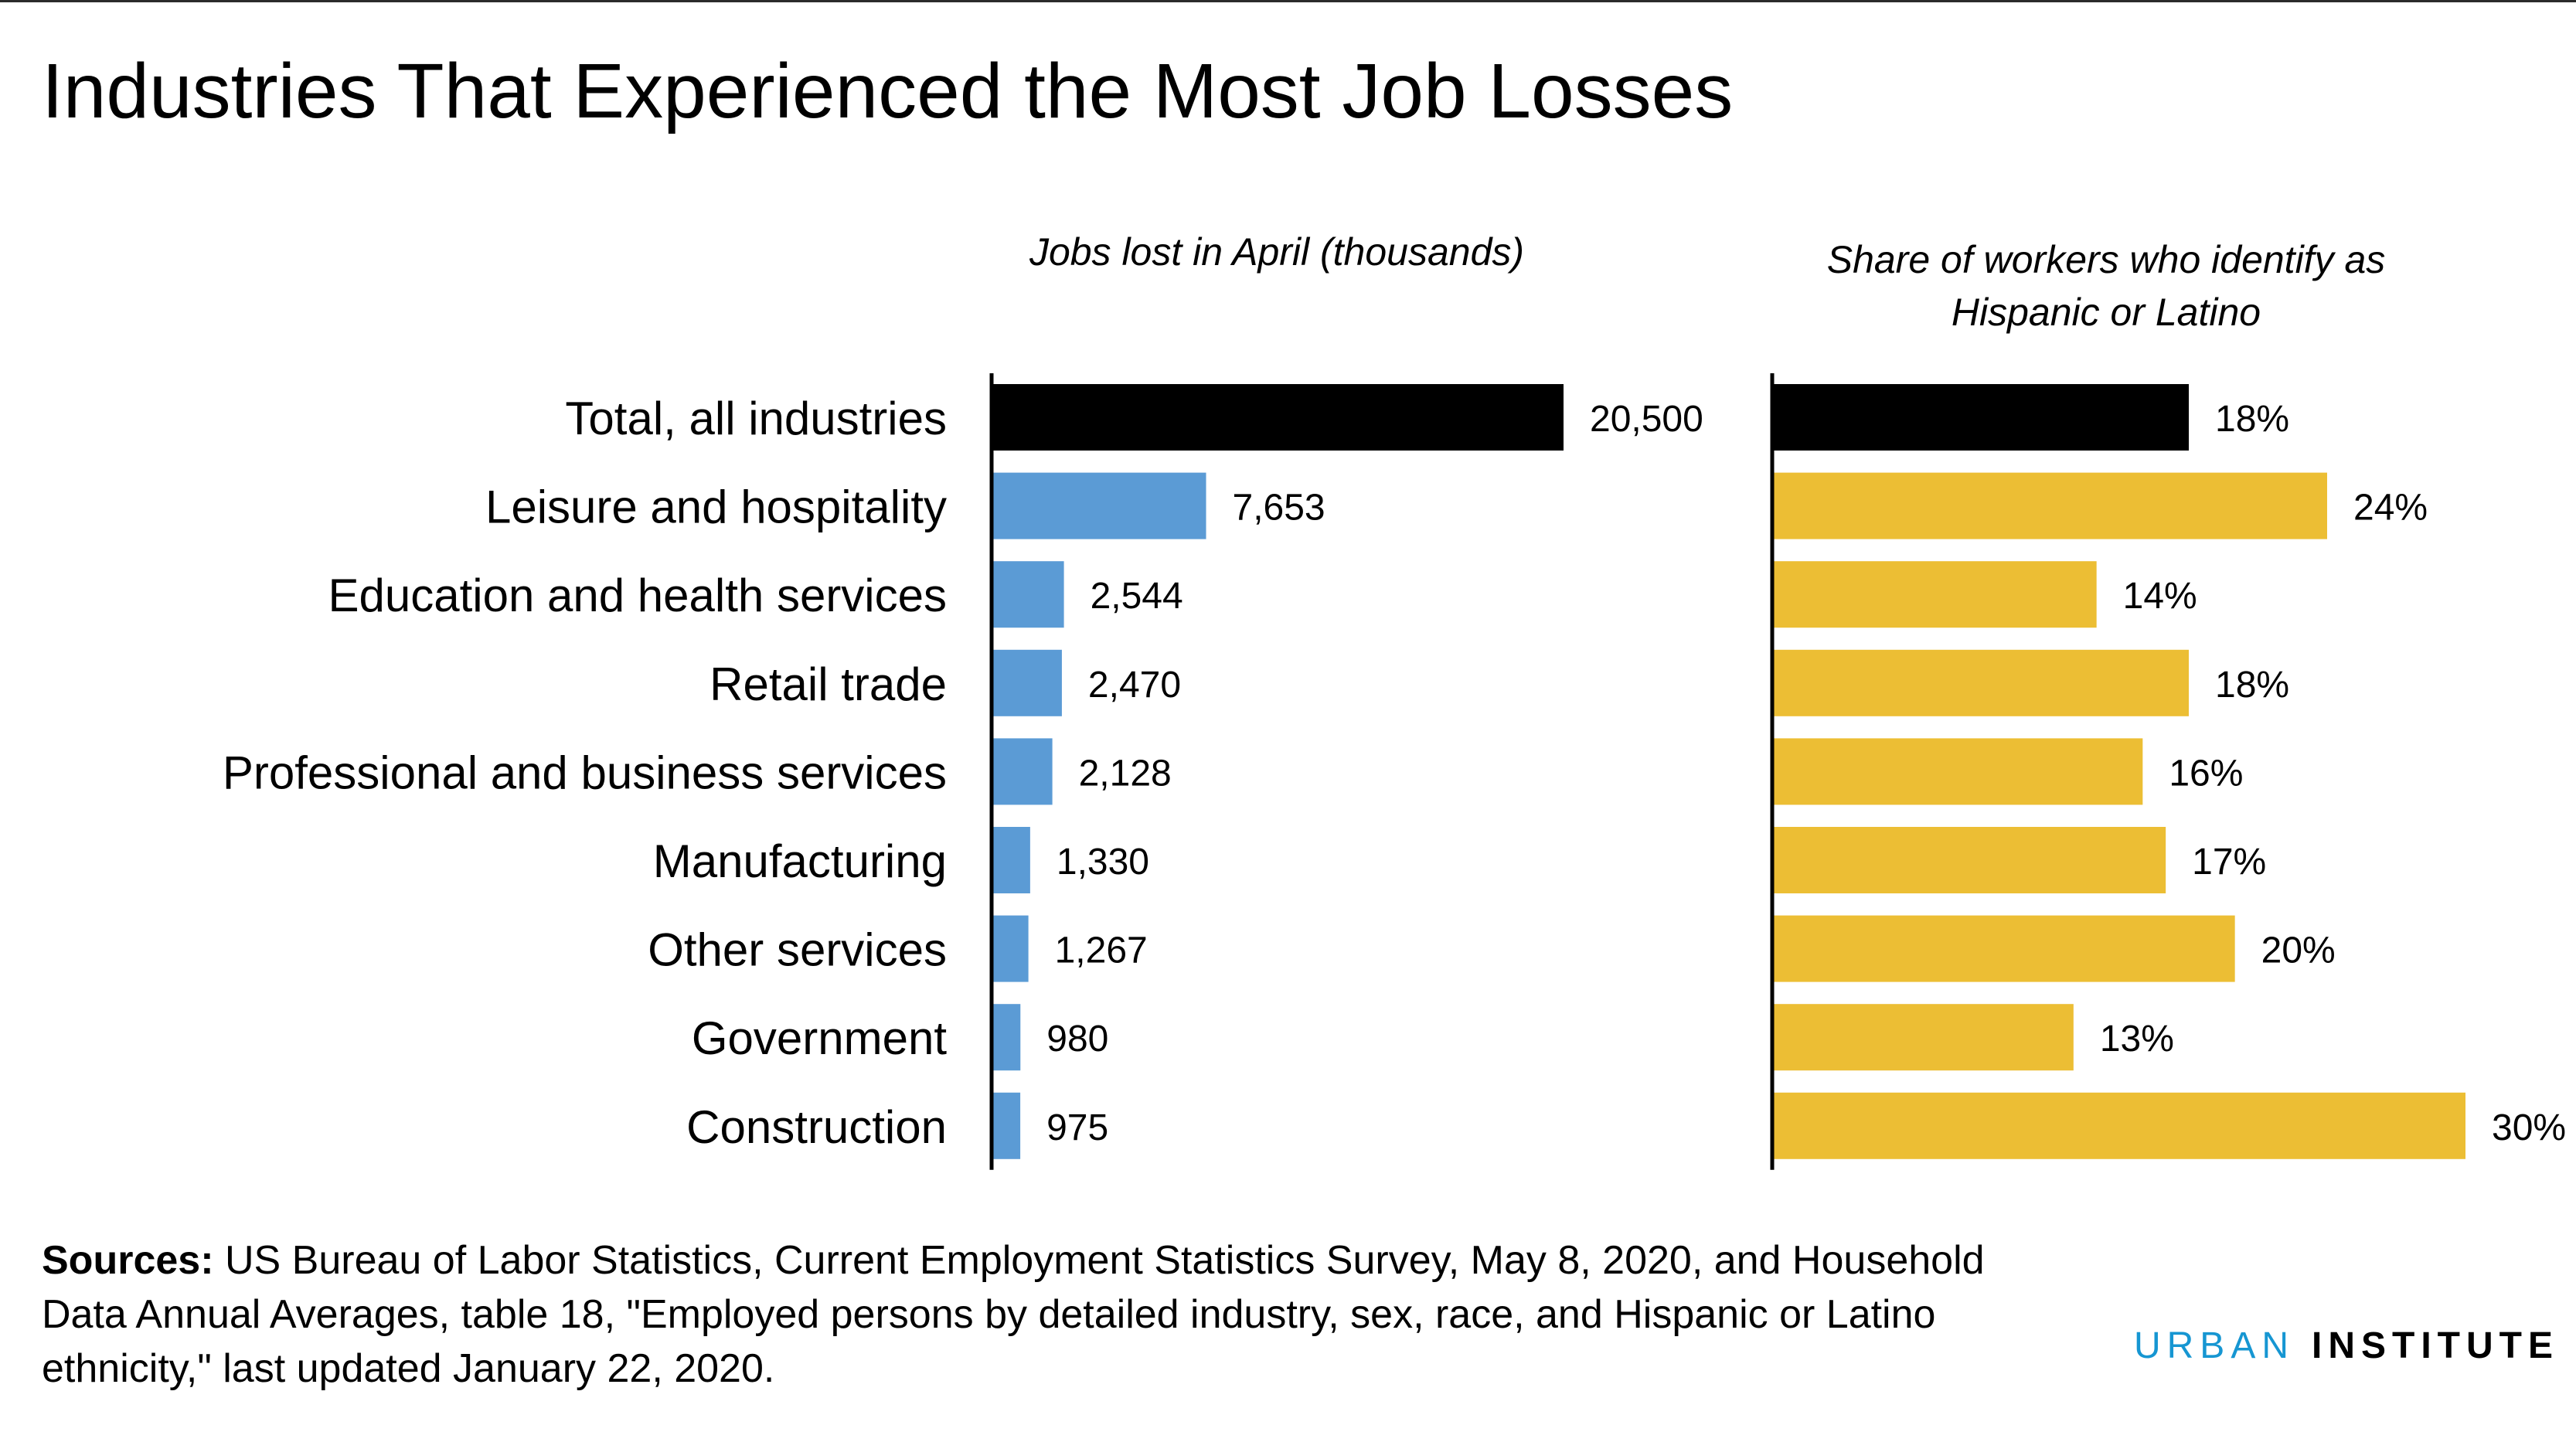 Image resolution: width=2576 pixels, height=1449 pixels. Describe the element at coordinates (756, 418) in the screenshot. I see `category-label-0: Total, all industries` at that location.